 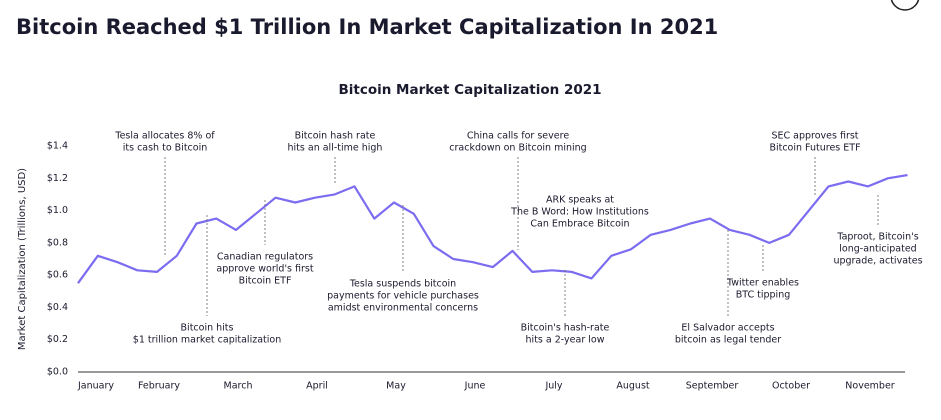 I want to click on x-tick-label: September, so click(x=712, y=386).